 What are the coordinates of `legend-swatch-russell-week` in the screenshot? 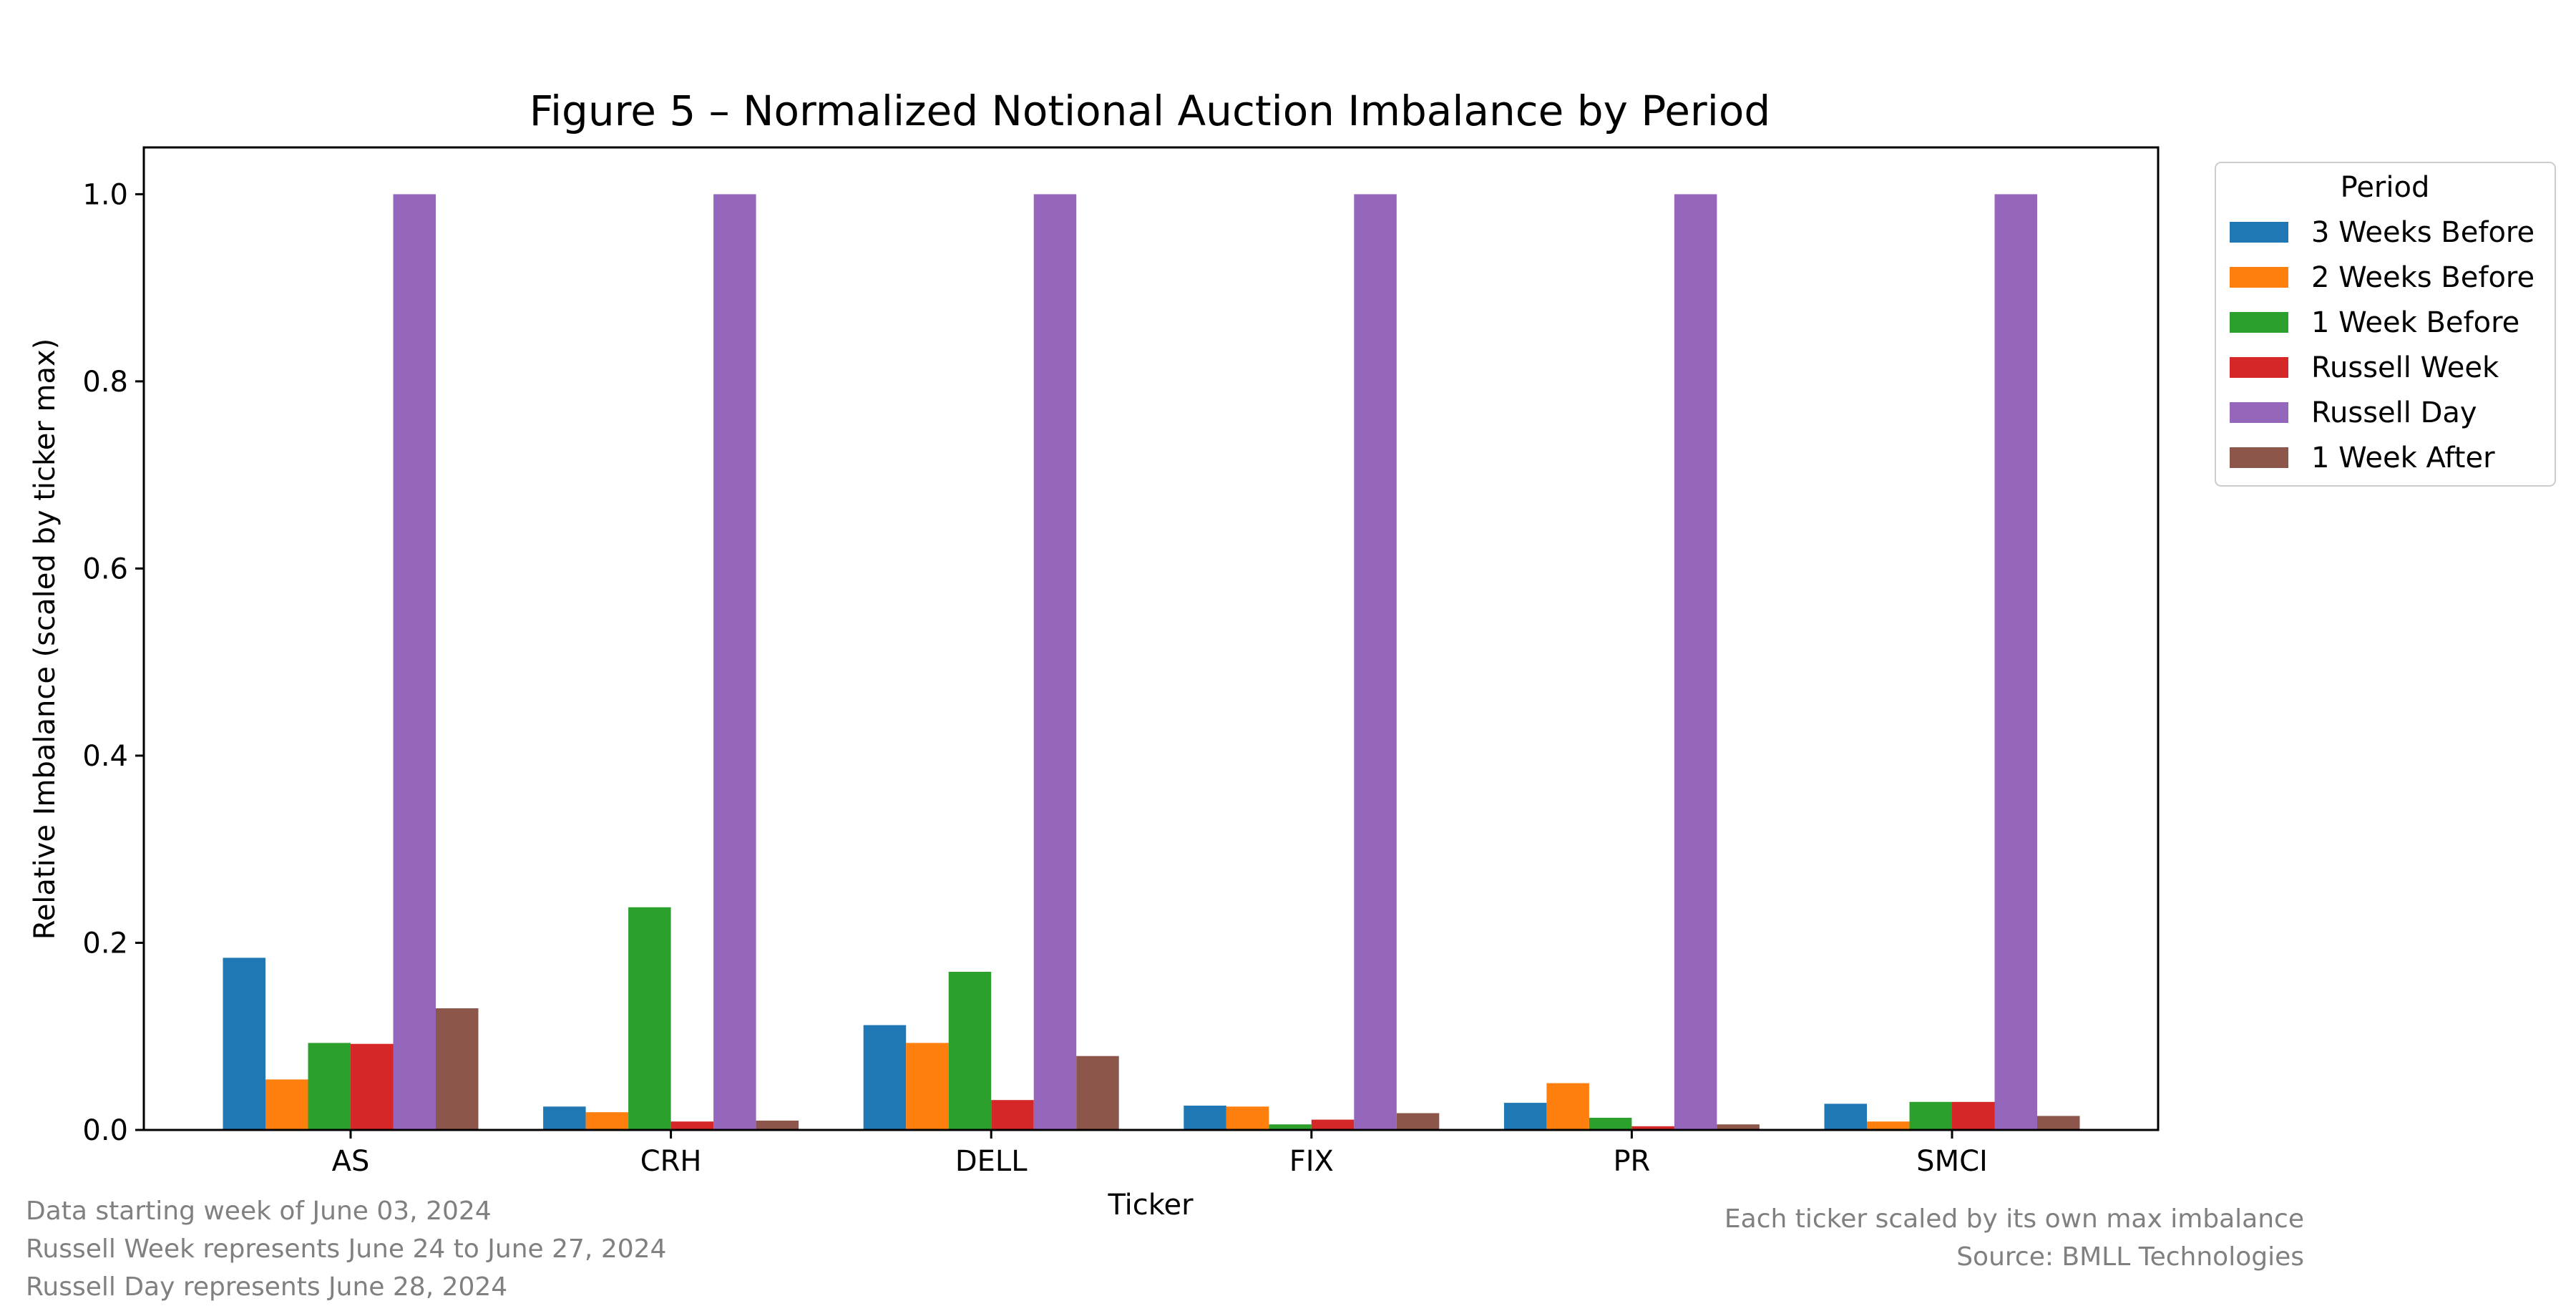 It's located at (2259, 368).